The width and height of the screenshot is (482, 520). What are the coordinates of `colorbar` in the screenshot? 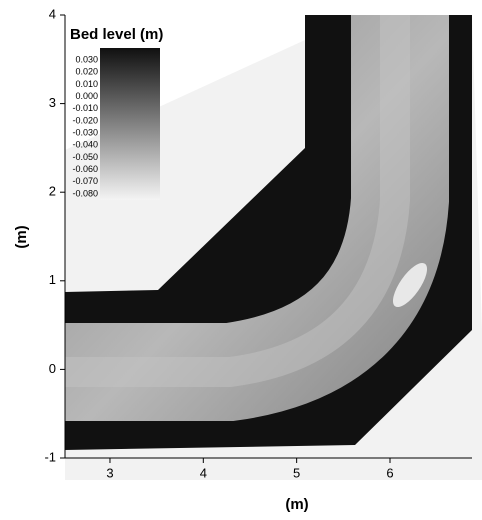 It's located at (130, 124).